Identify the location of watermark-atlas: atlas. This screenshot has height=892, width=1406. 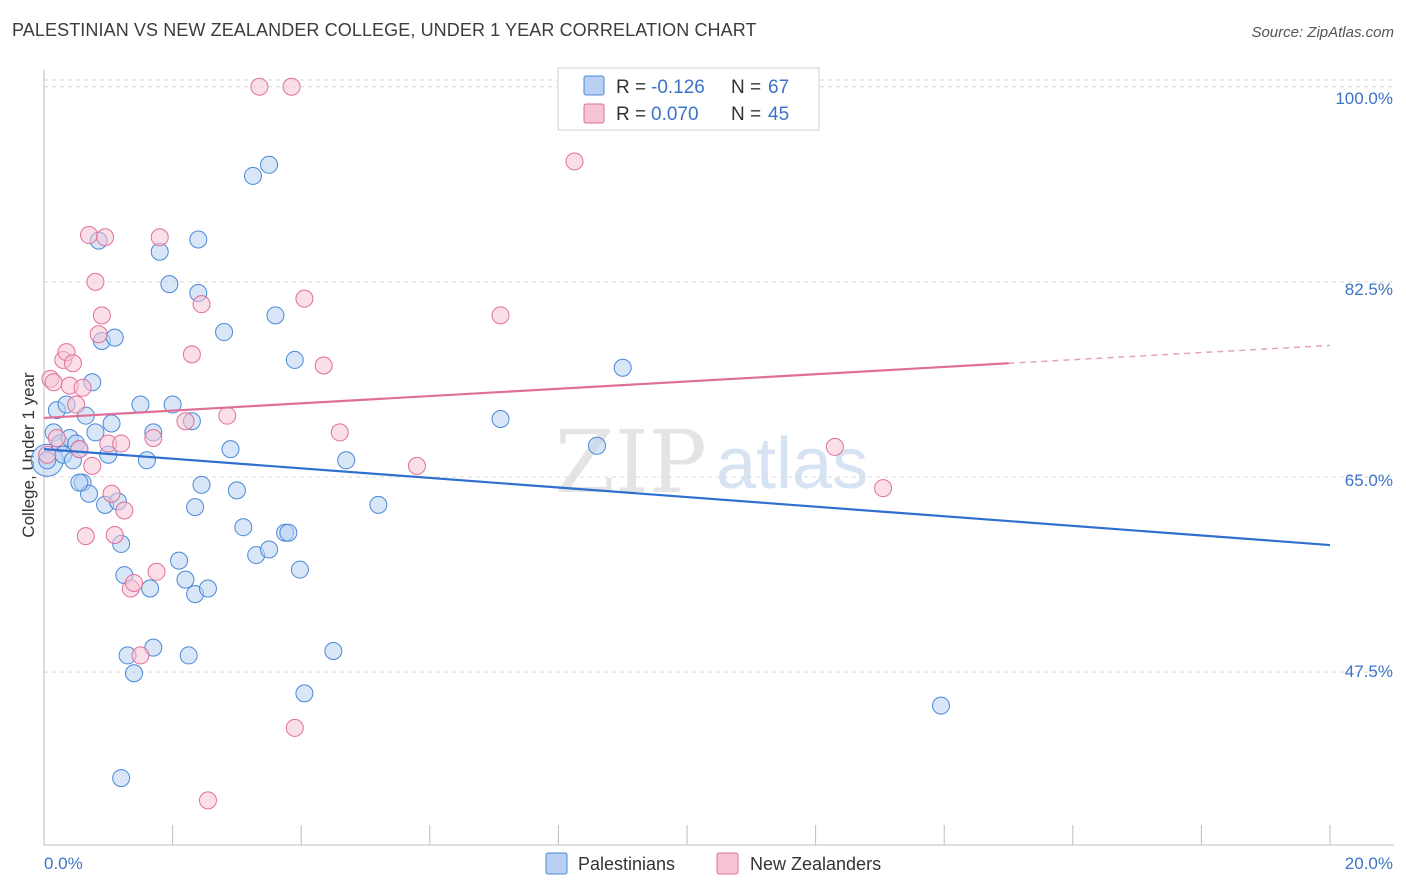
(792, 464).